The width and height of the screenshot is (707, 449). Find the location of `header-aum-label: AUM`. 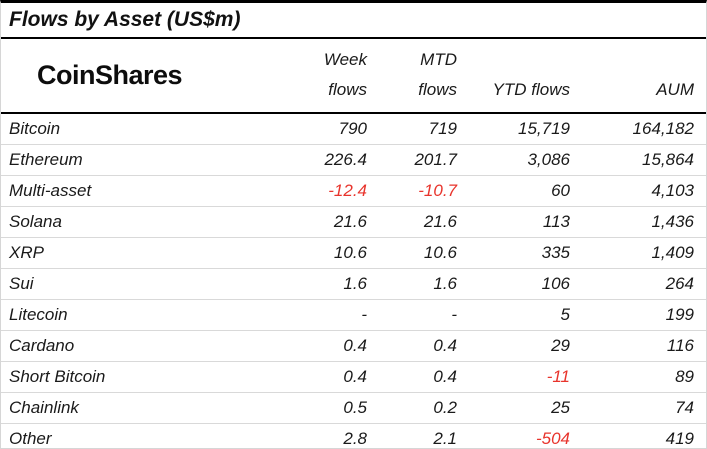

header-aum-label: AUM is located at coordinates (675, 89).